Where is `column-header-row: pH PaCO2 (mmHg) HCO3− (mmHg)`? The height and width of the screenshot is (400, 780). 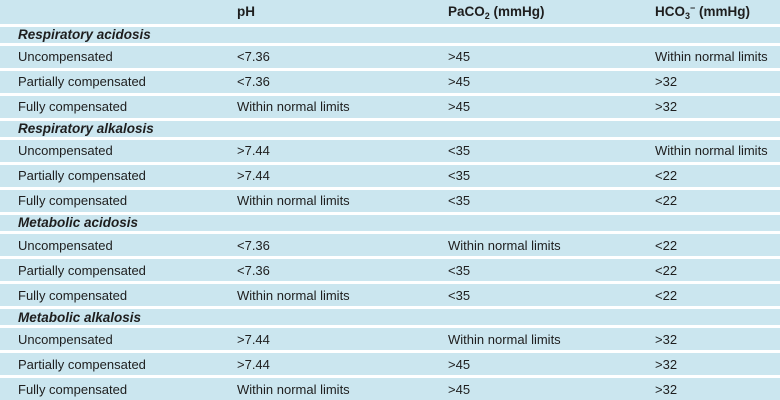 column-header-row: pH PaCO2 (mmHg) HCO3− (mmHg) is located at coordinates (390, 13).